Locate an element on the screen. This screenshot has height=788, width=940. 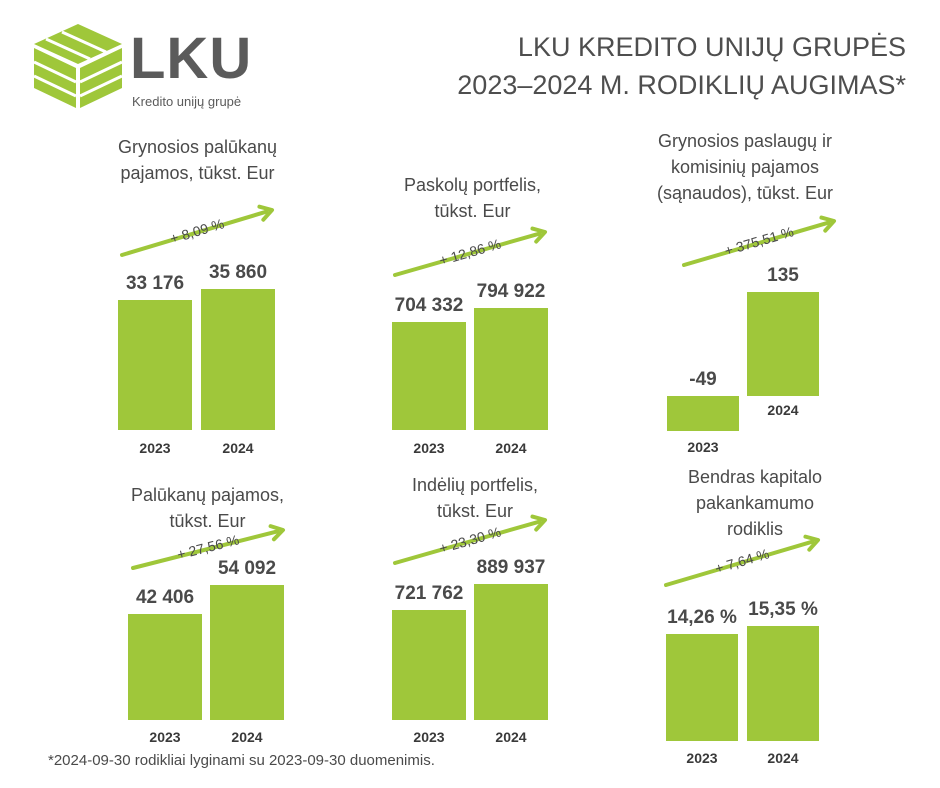
title-line-1: LKU KREDITO UNIJŲ GRUPĖS is located at coordinates (711, 47).